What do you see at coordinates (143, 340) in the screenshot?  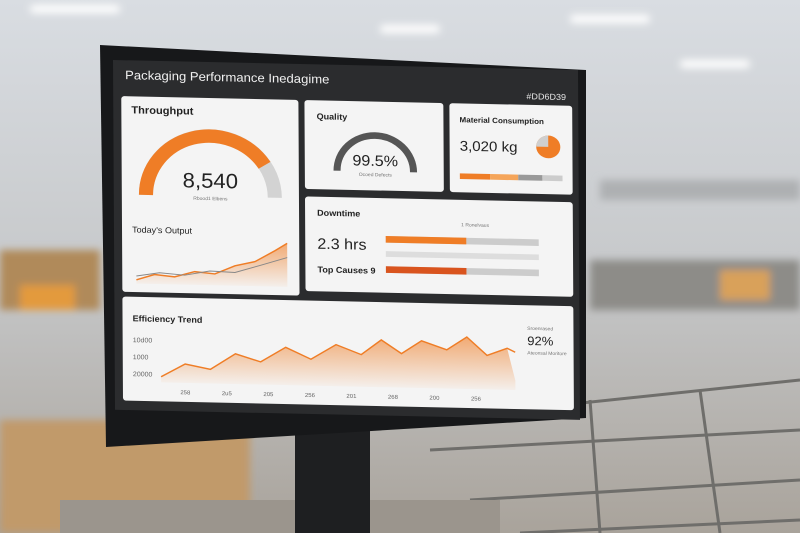 I see `y-label: 10d00` at bounding box center [143, 340].